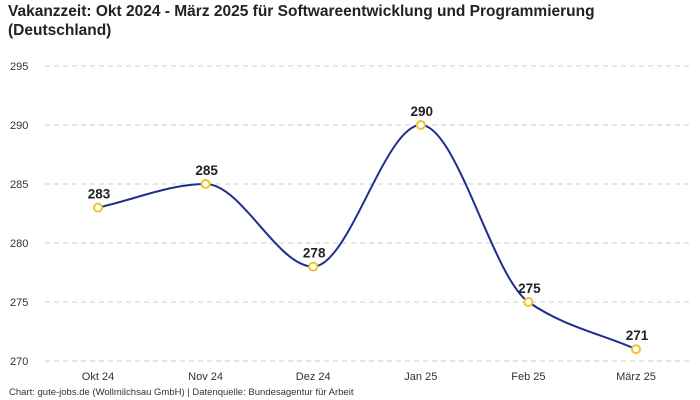 This screenshot has height=400, width=700. What do you see at coordinates (19, 214) in the screenshot?
I see `y-axis-ticks: 270 275 280 285 290 295` at bounding box center [19, 214].